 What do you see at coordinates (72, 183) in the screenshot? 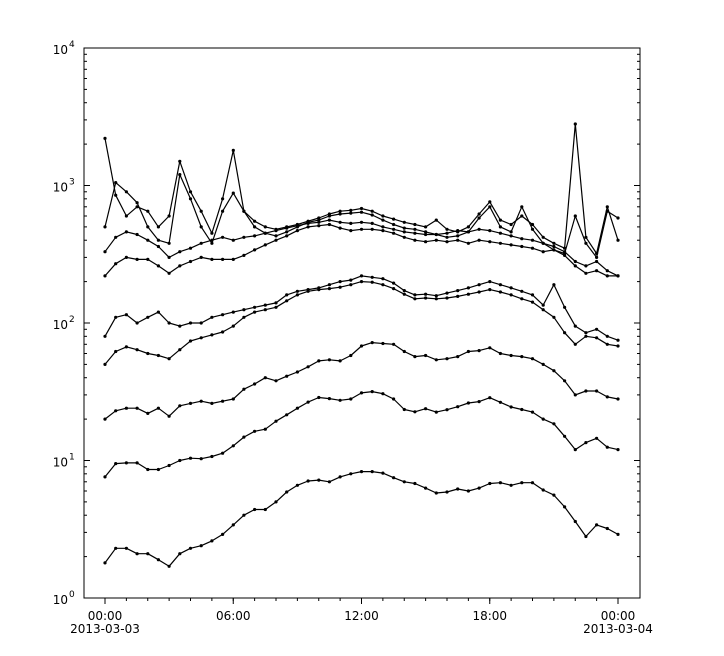
I see `y-tick-exponent: 3` at bounding box center [72, 183].